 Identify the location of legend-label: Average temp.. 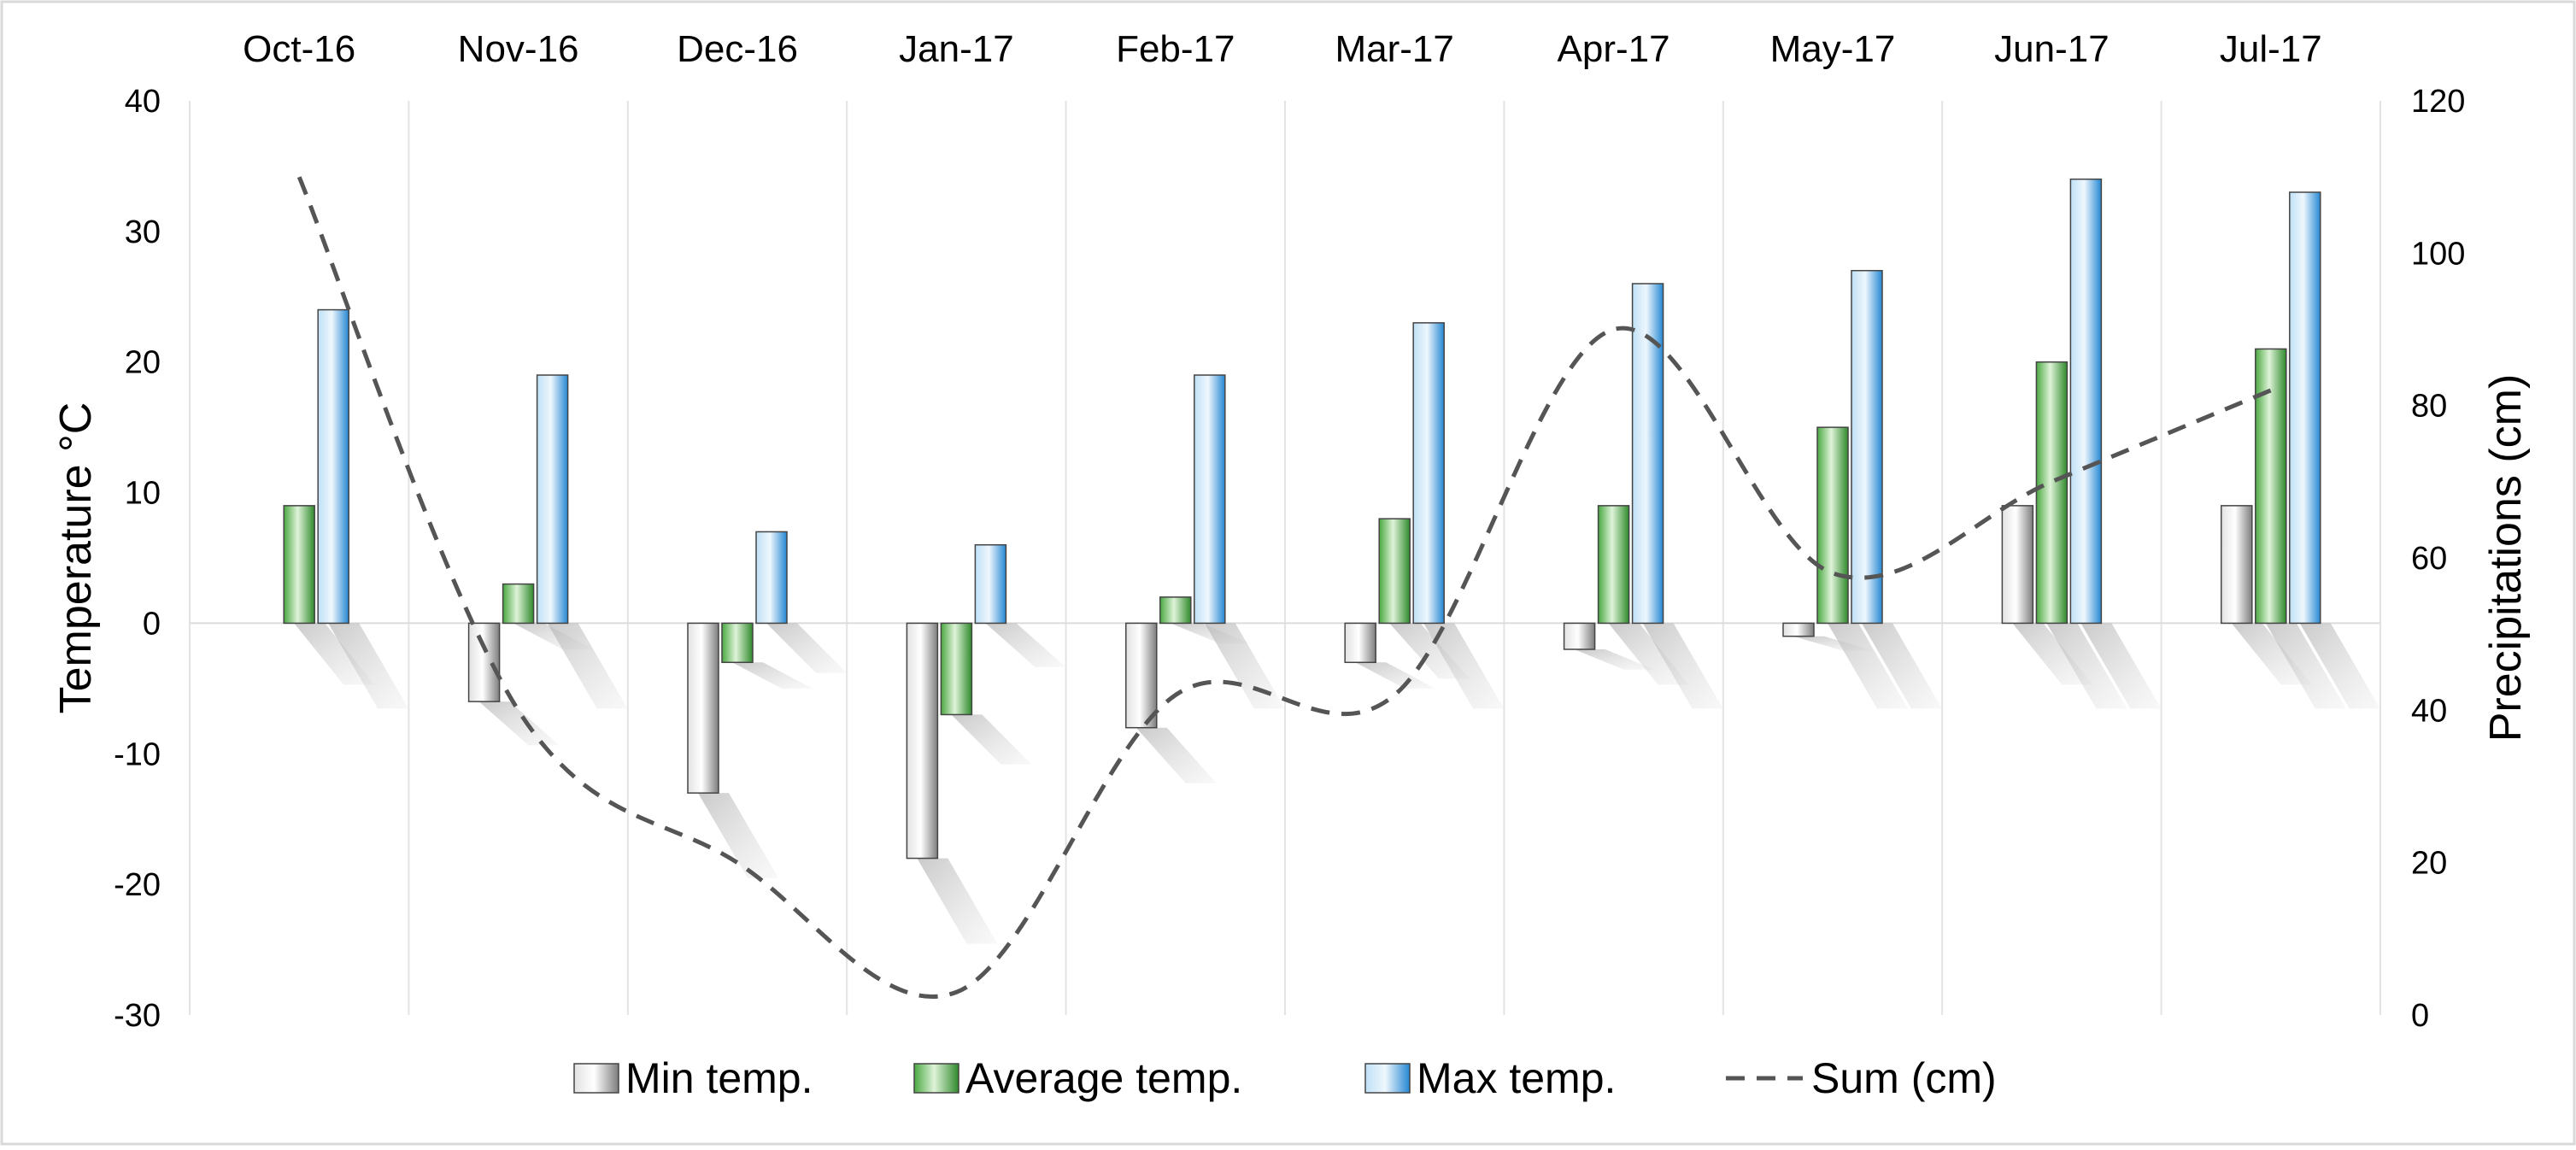
(1103, 1078).